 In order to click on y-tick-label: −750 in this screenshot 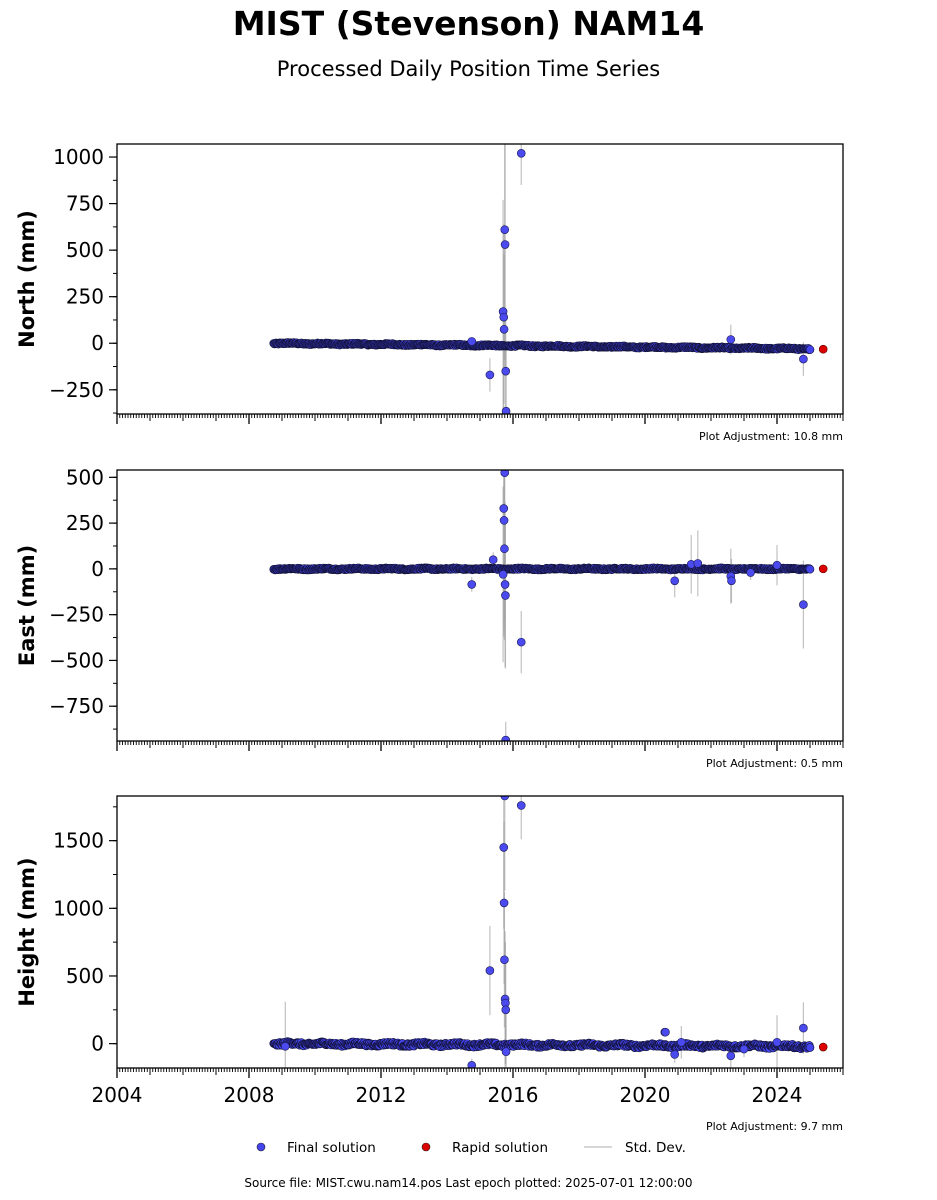, I will do `click(76, 706)`.